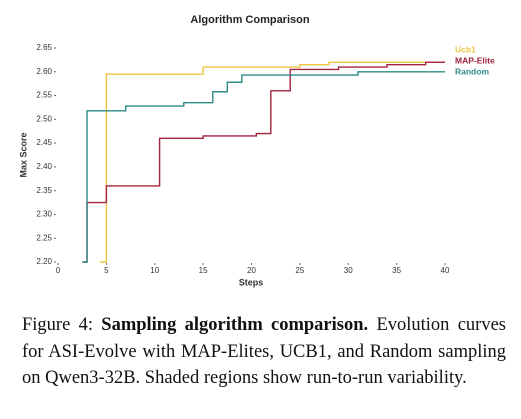 This screenshot has height=419, width=521. What do you see at coordinates (44, 261) in the screenshot?
I see `y-tick-label: 2.20` at bounding box center [44, 261].